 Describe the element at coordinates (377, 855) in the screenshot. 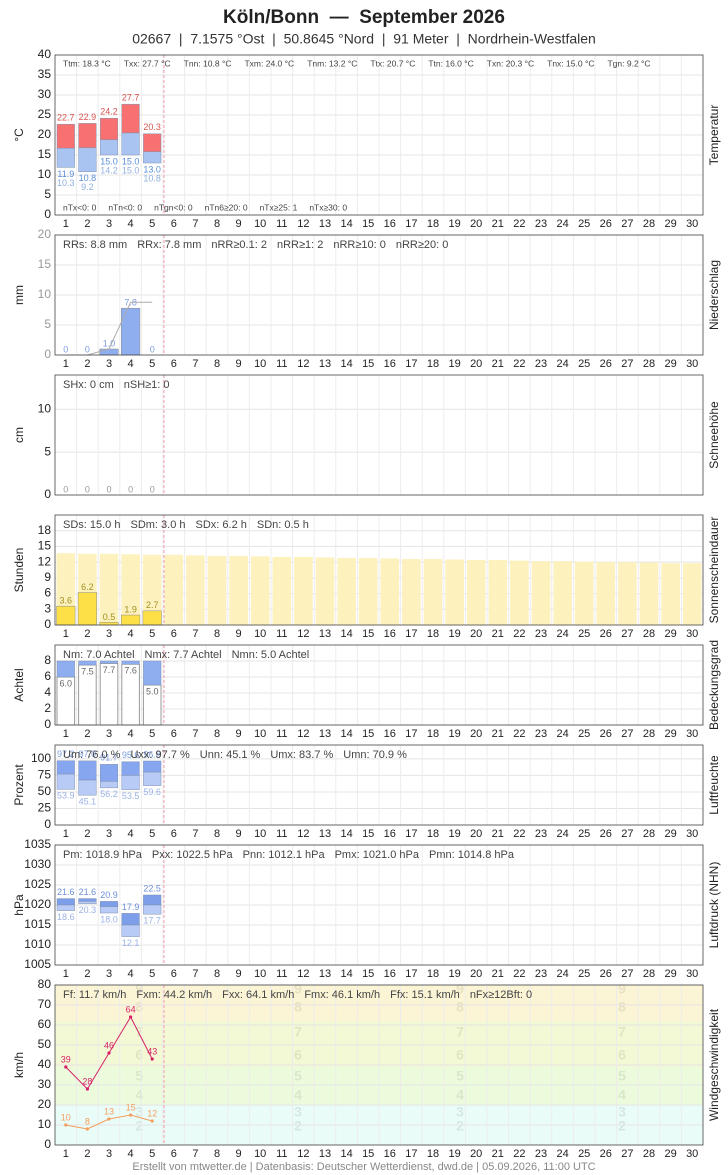

I see `stat: Pmx: 1021.0 hPa` at that location.